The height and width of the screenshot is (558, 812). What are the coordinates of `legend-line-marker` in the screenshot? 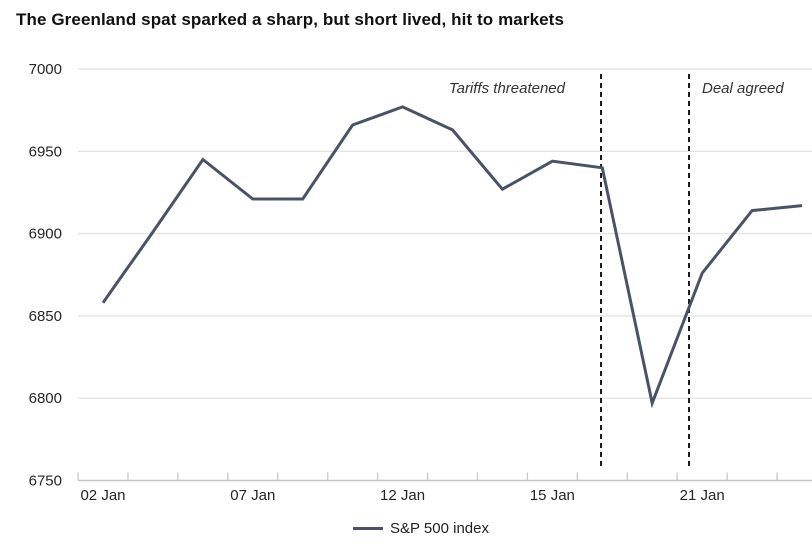 It's located at (368, 528).